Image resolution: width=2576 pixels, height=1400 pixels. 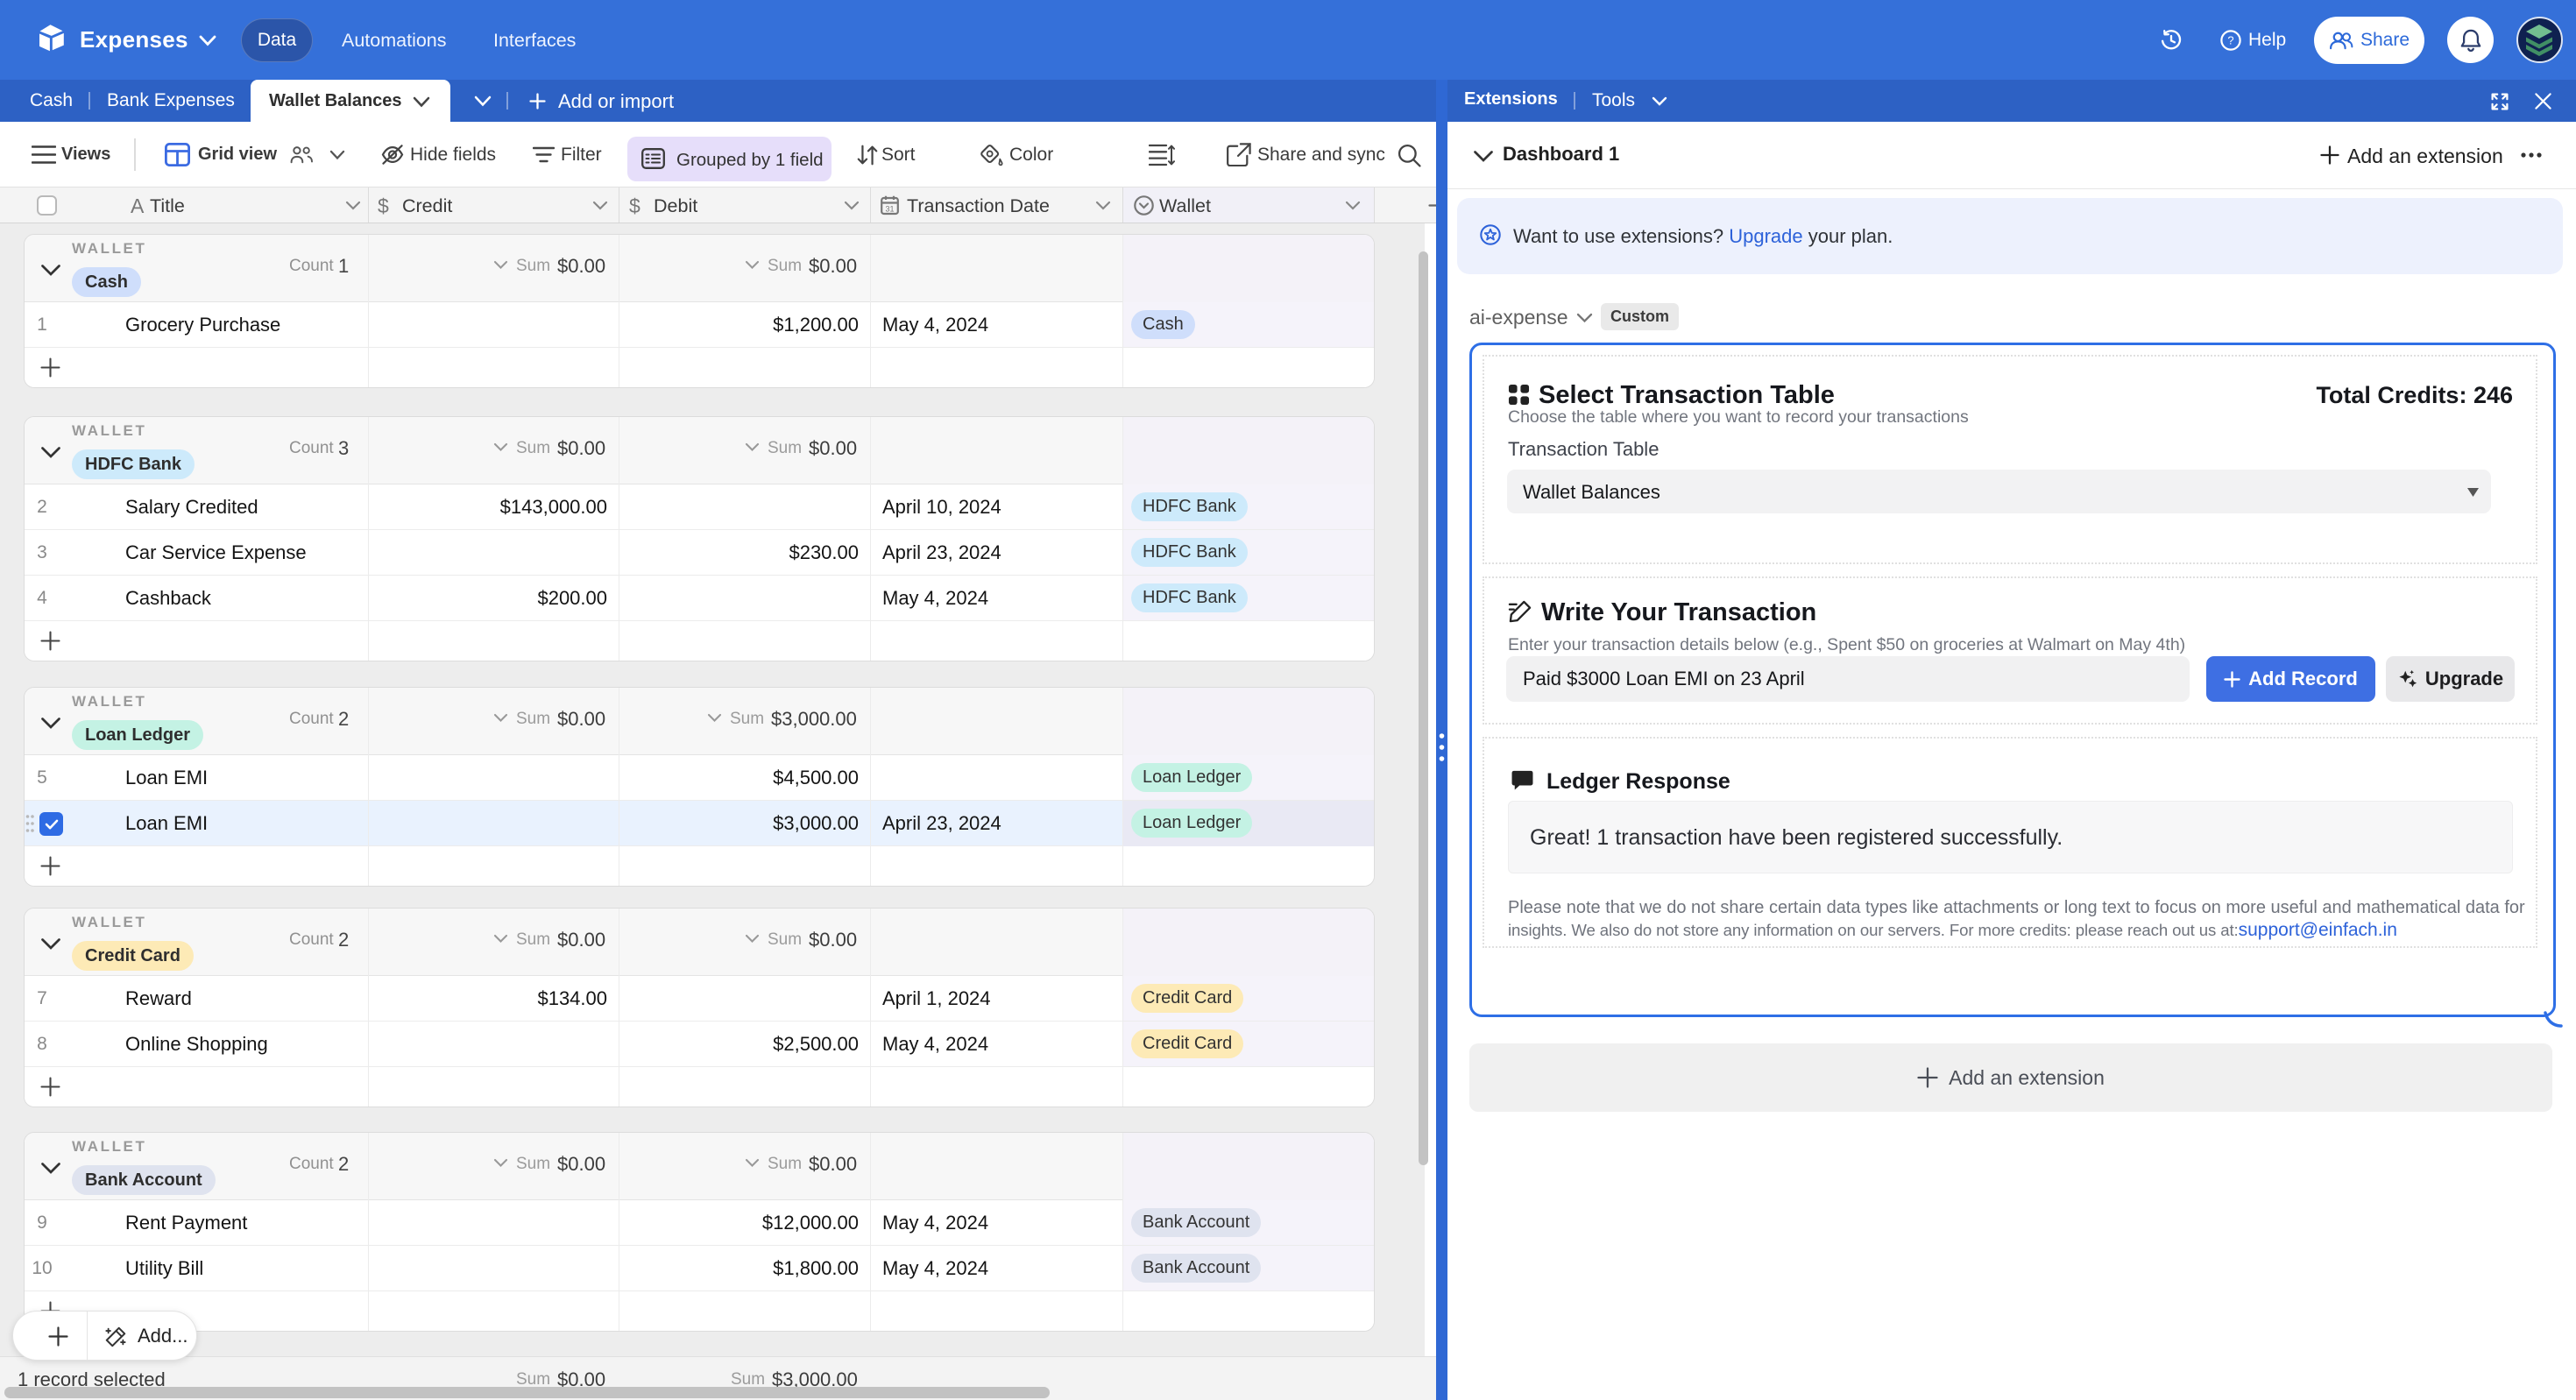 What do you see at coordinates (889, 209) in the screenshot?
I see `svg-text: 31` at bounding box center [889, 209].